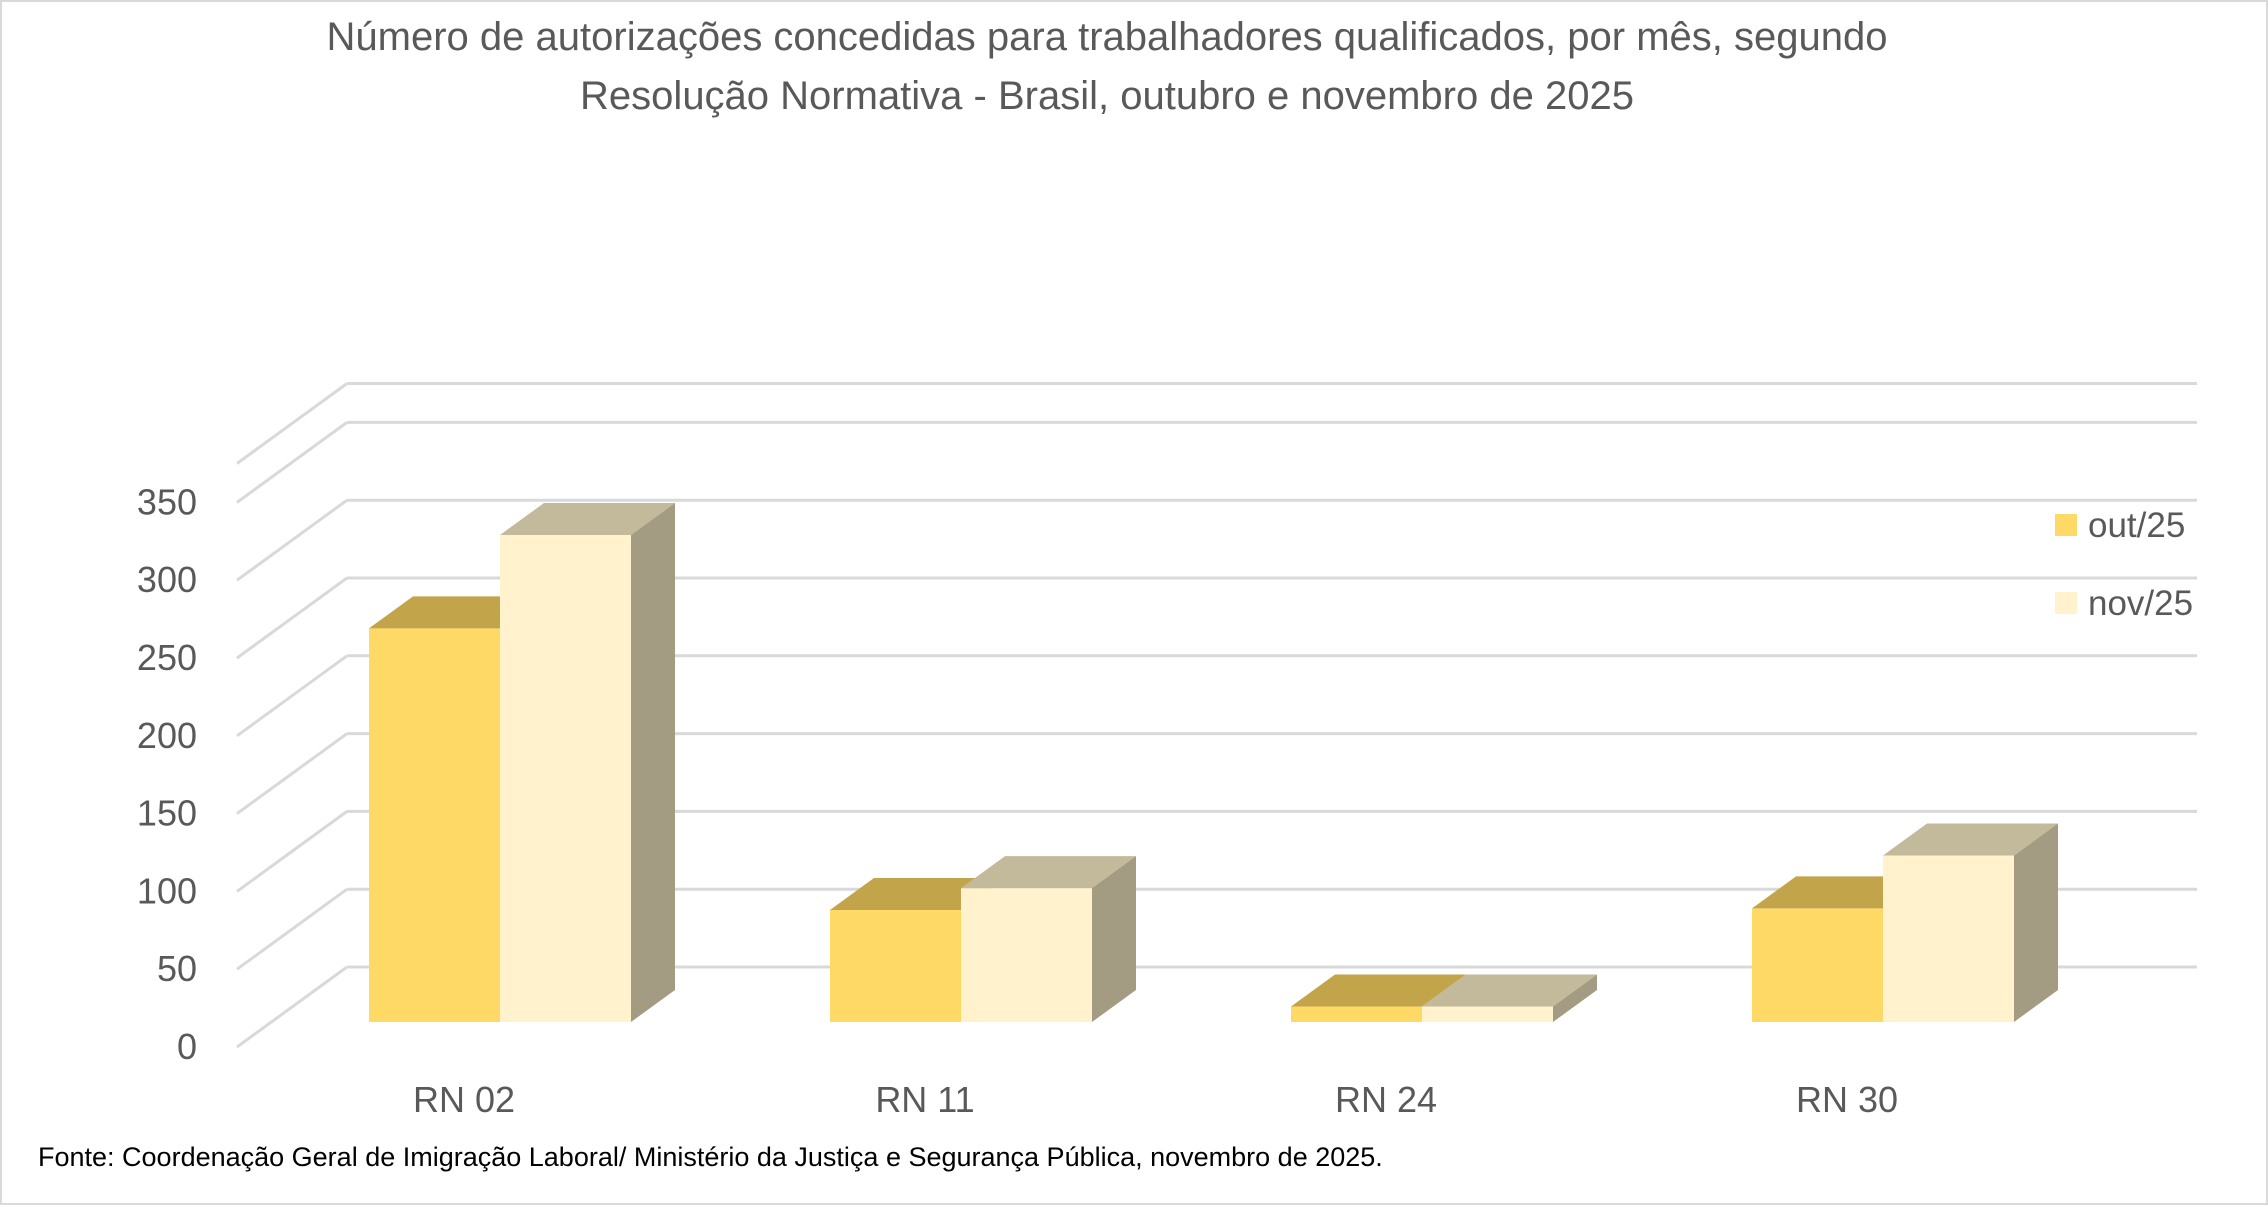  Describe the element at coordinates (167, 890) in the screenshot. I see `y-tick-label: 100` at that location.